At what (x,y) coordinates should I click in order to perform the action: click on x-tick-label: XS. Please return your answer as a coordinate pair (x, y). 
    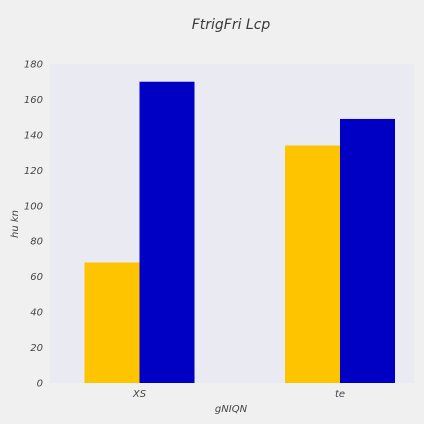
    Looking at the image, I should click on (139, 394).